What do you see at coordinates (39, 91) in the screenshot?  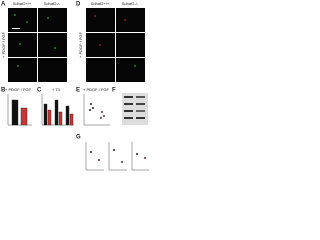 I see `panel-label: C` at bounding box center [39, 91].